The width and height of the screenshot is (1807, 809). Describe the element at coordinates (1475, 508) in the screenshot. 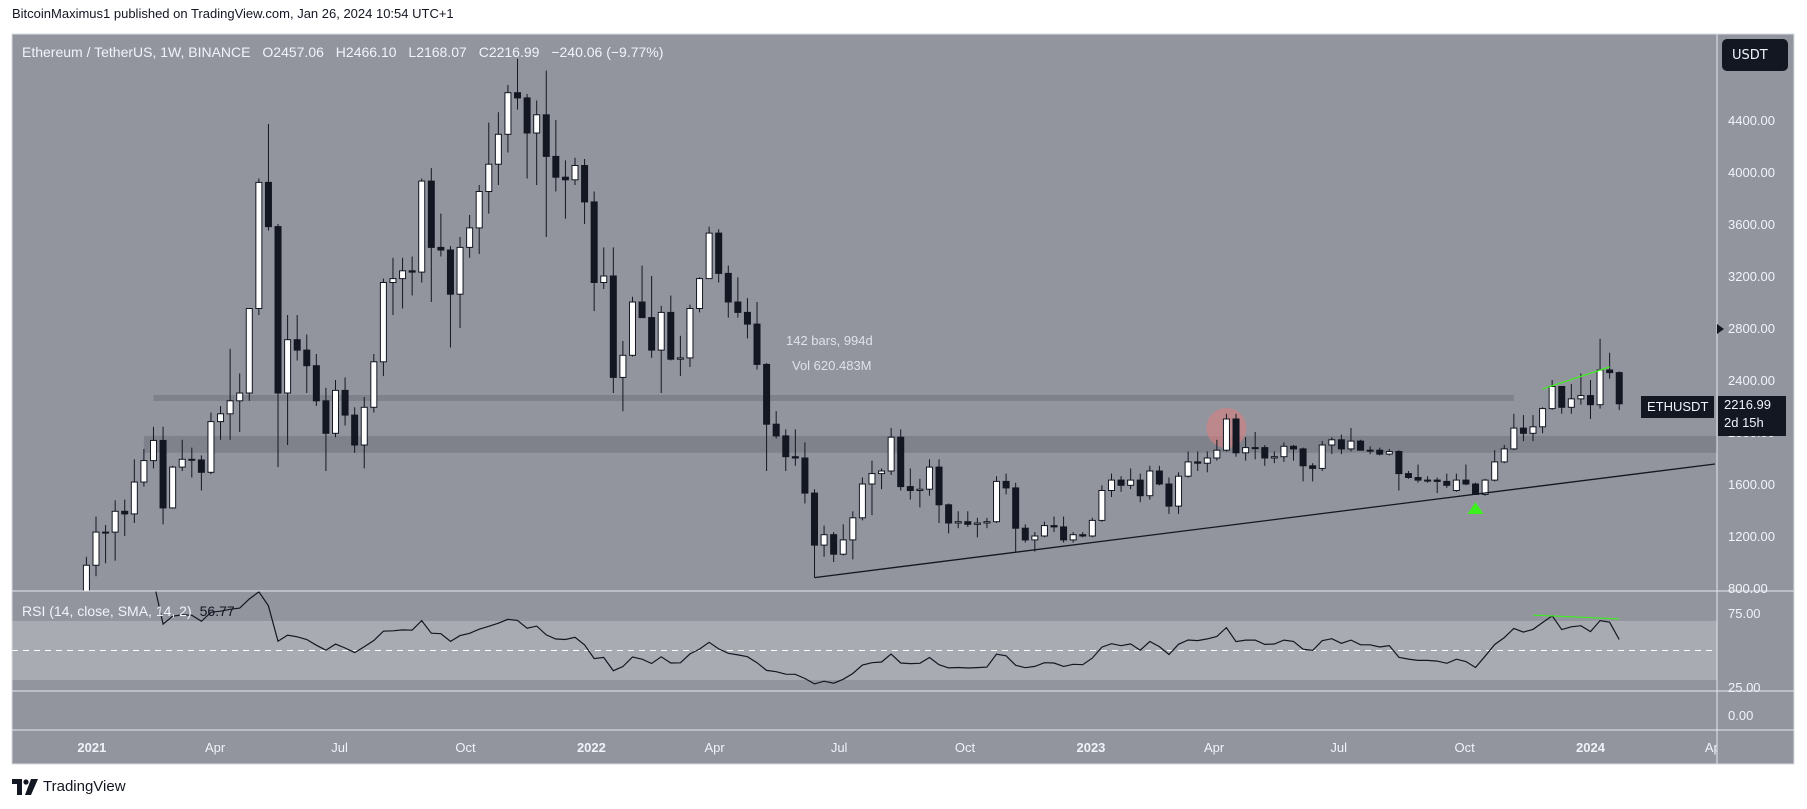

I see `bullish-arrow-icon` at that location.